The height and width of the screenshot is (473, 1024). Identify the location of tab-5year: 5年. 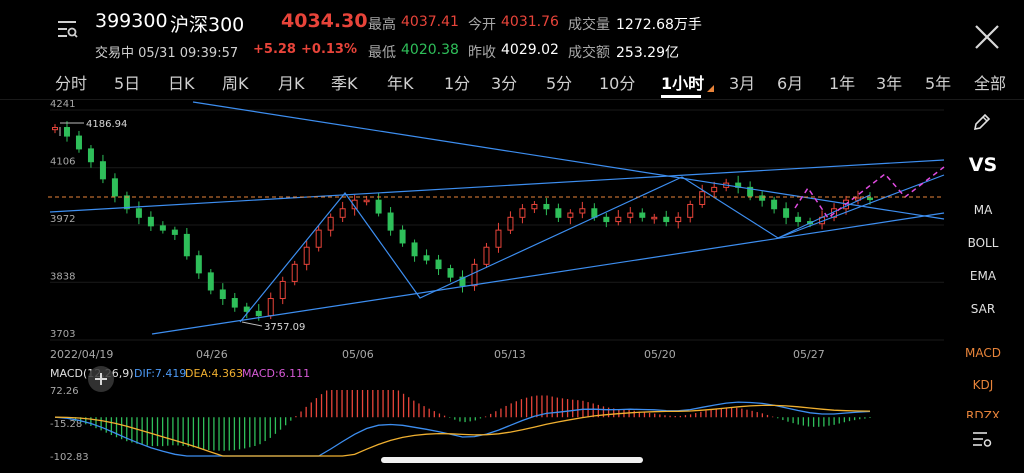
(938, 83).